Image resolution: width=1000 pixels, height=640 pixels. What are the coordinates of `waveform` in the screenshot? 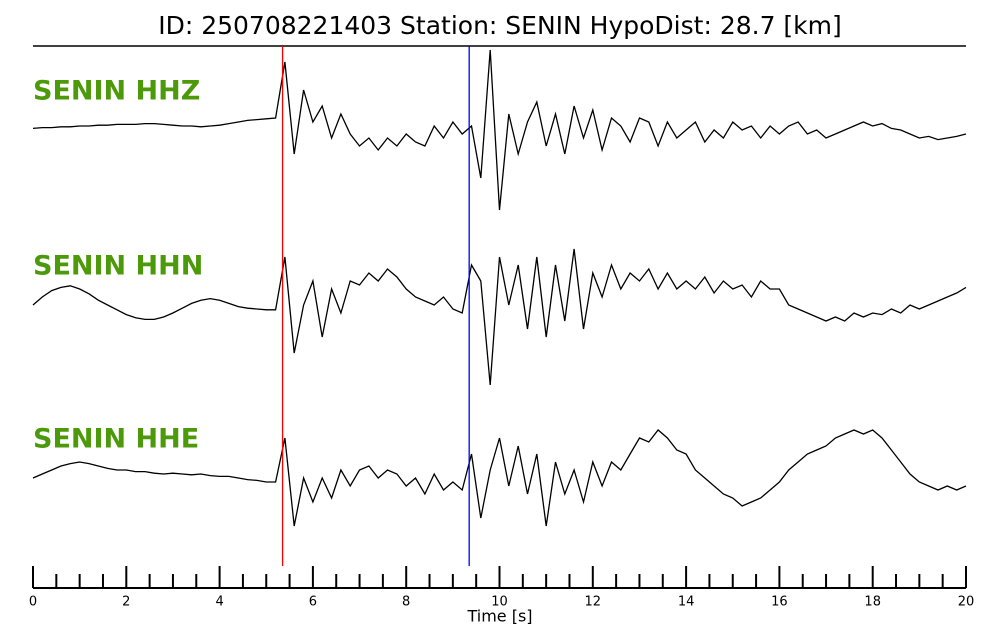 It's located at (499, 478).